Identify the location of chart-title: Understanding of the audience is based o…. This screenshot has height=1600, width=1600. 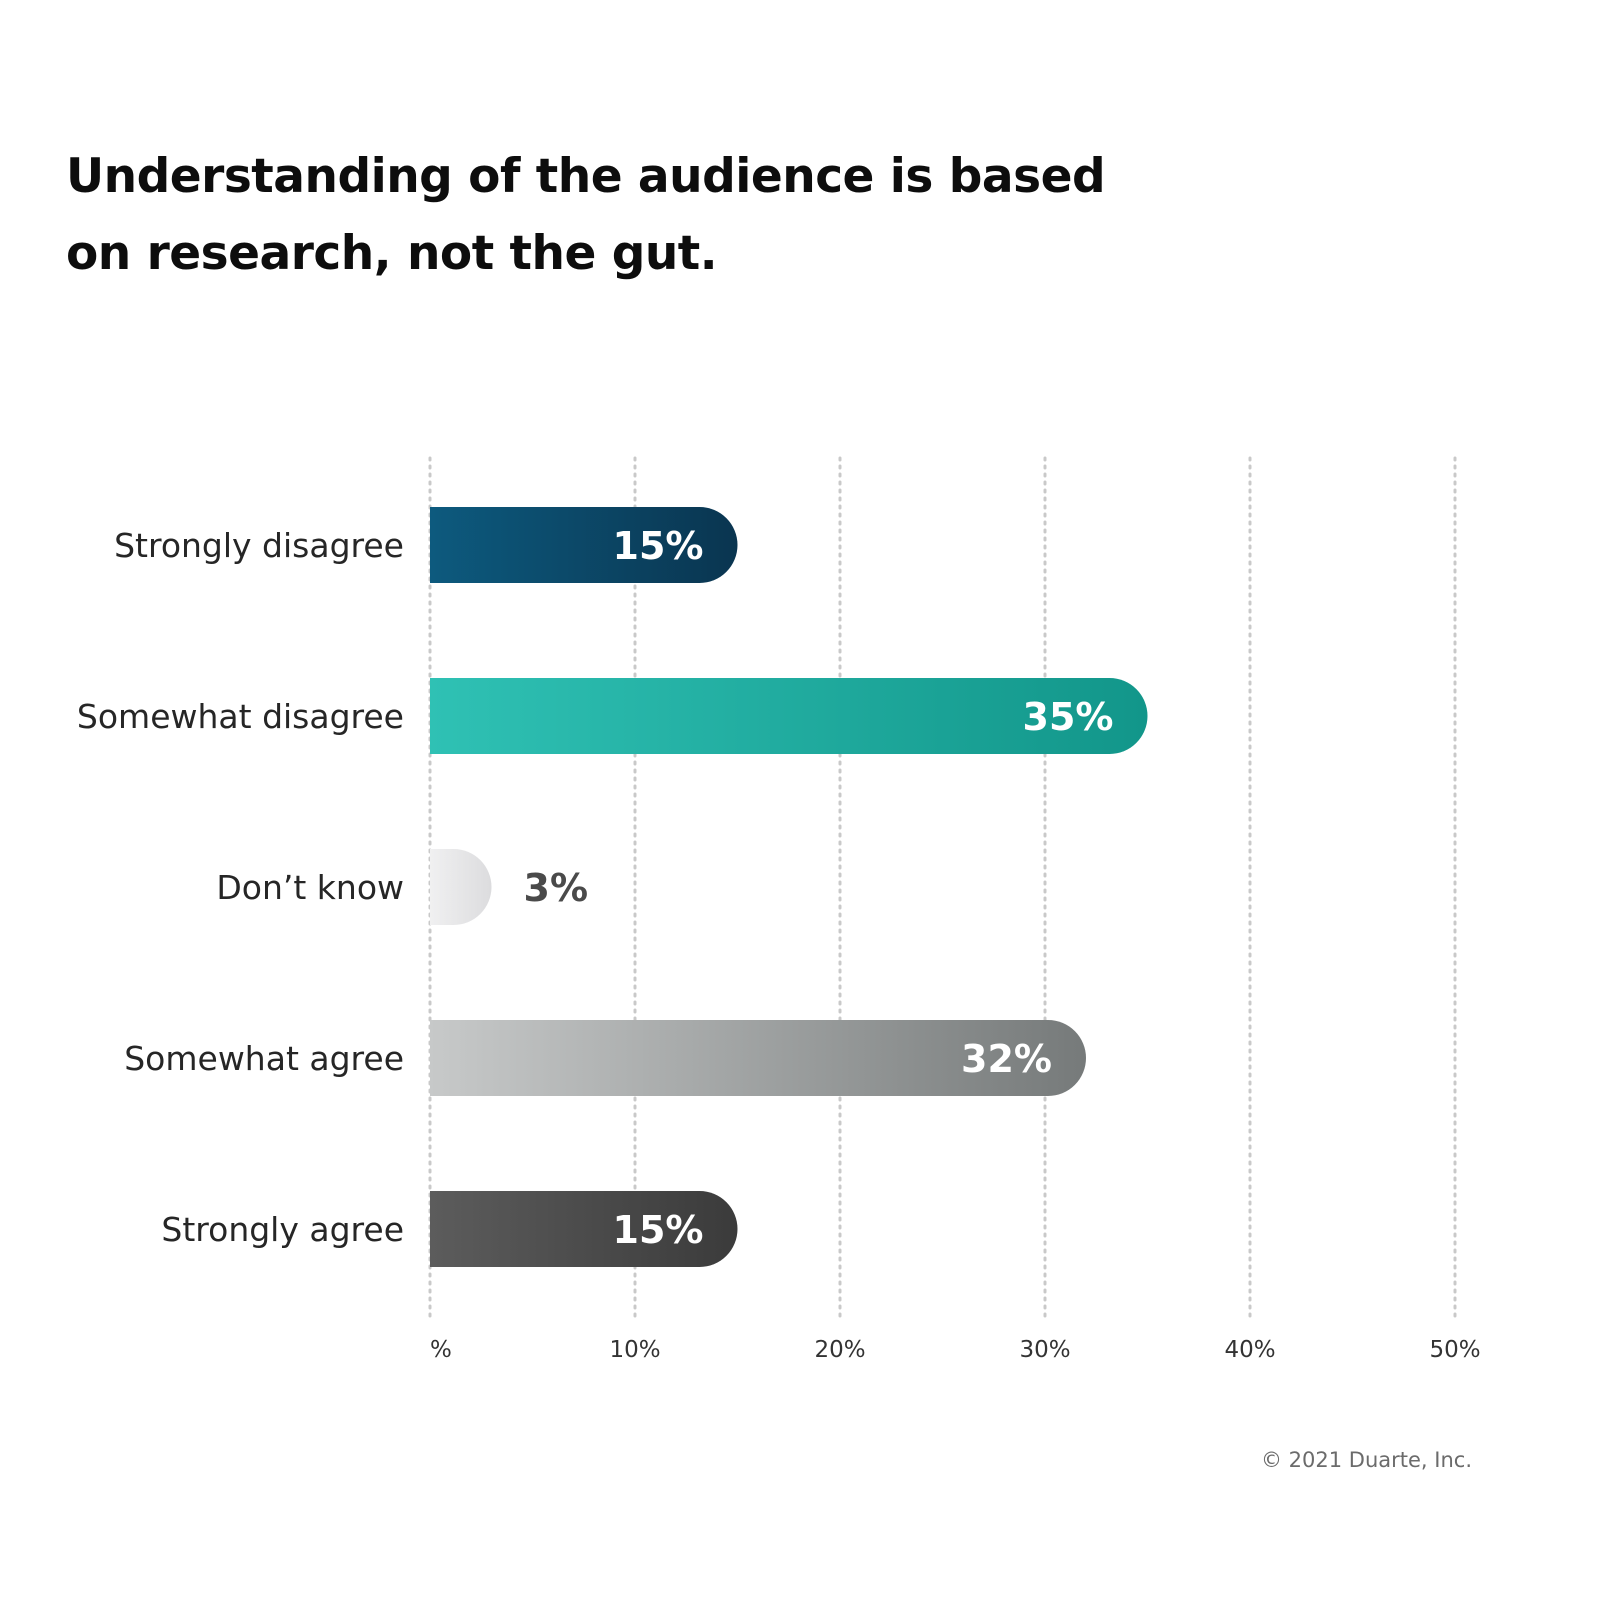
(586, 215).